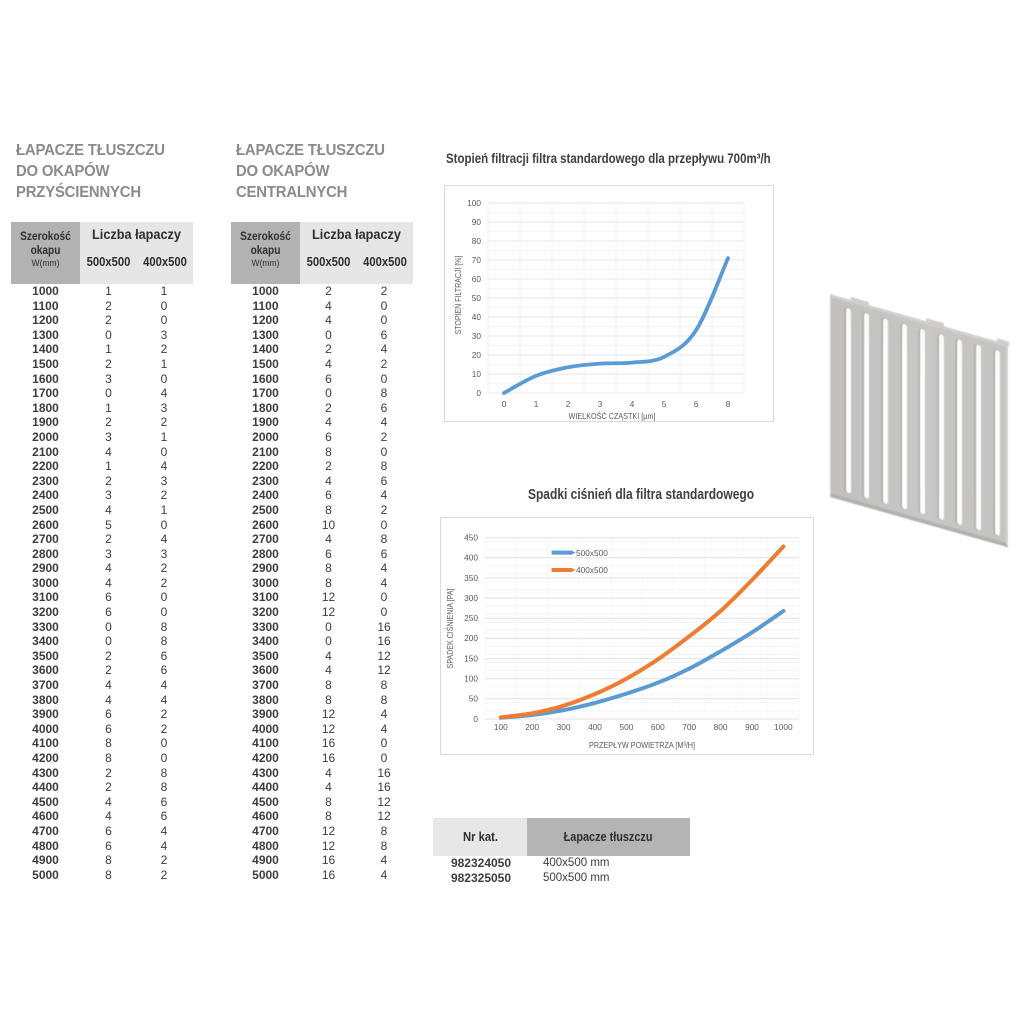 This screenshot has width=1024, height=1024. What do you see at coordinates (592, 570) in the screenshot?
I see `svg-text: 400x500` at bounding box center [592, 570].